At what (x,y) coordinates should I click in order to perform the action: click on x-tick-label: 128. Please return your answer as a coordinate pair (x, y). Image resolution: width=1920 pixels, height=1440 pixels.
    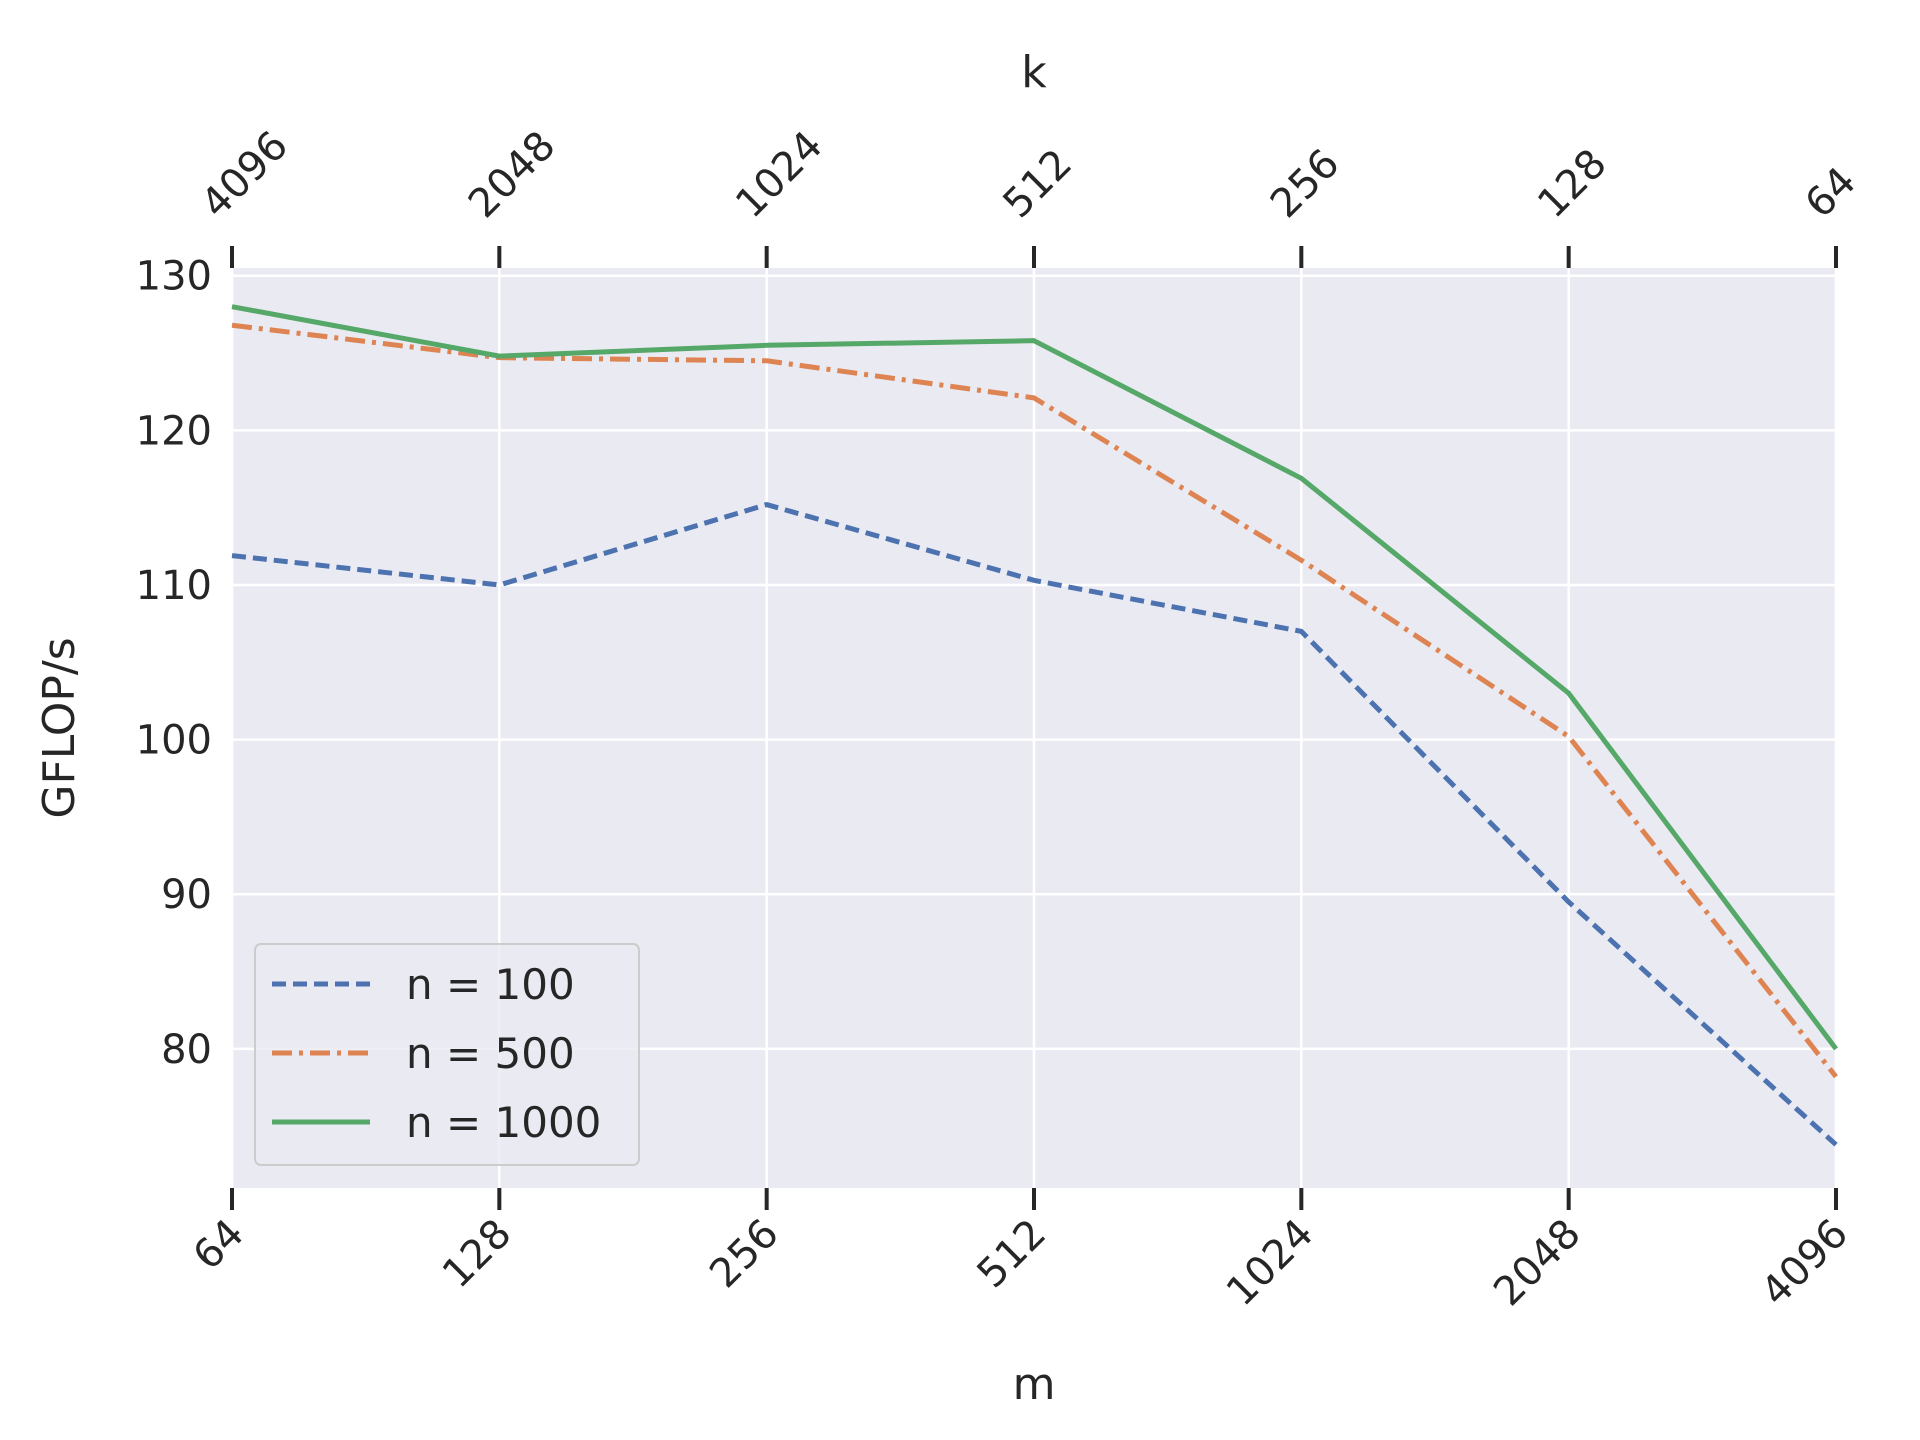
    Looking at the image, I should click on (477, 1254).